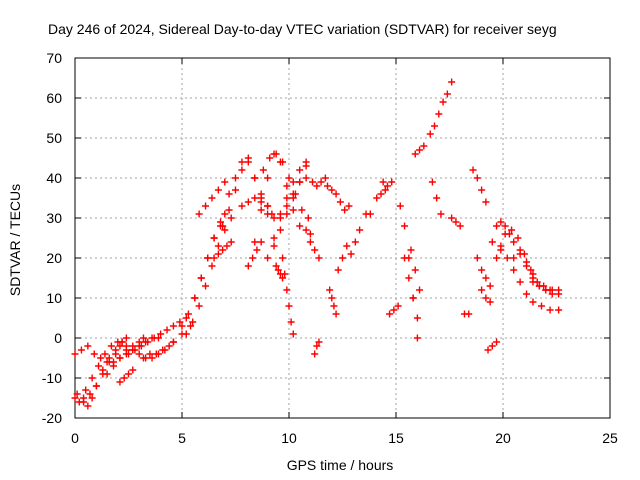 This screenshot has width=640, height=480. Describe the element at coordinates (610, 438) in the screenshot. I see `x-tick-label: 25` at that location.